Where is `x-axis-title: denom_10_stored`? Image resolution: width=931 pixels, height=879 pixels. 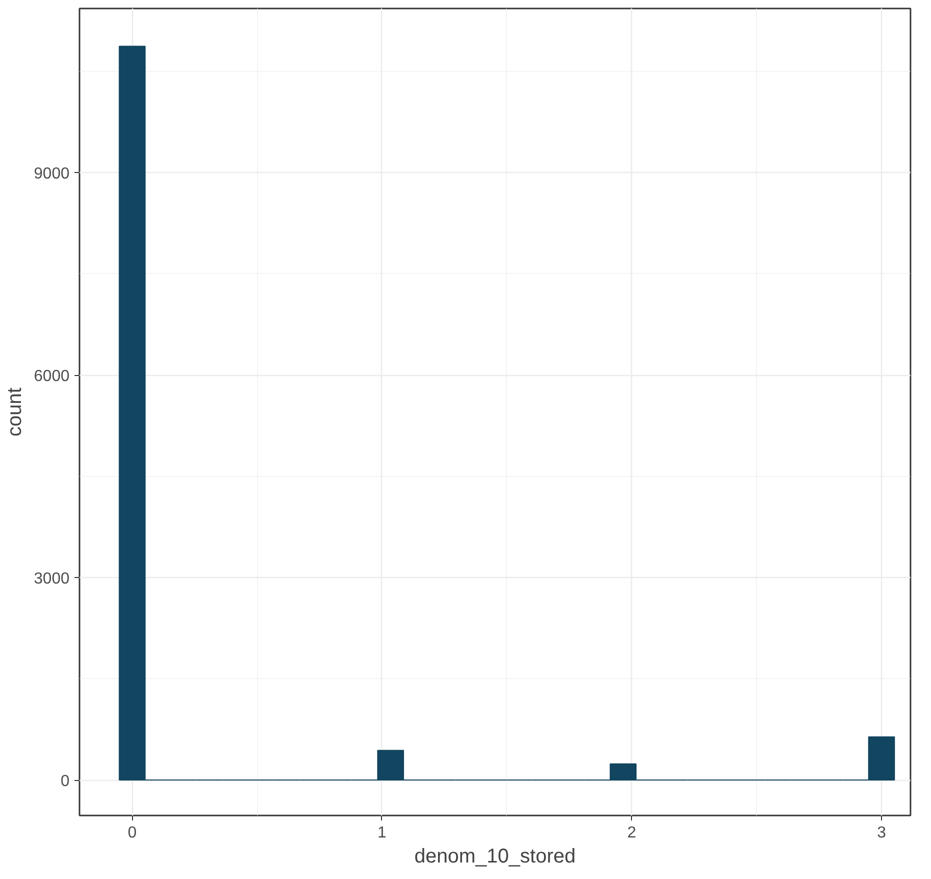
x-axis-title: denom_10_stored is located at coordinates (495, 857).